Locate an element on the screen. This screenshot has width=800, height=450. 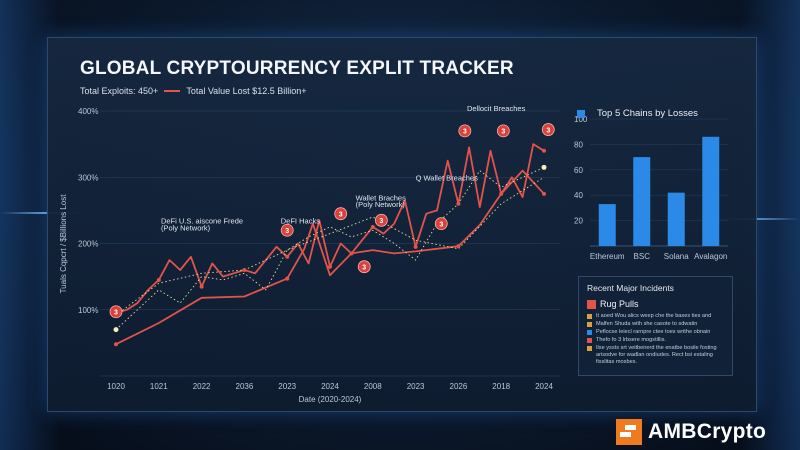
x-tick-label: 2026 is located at coordinates (459, 386).